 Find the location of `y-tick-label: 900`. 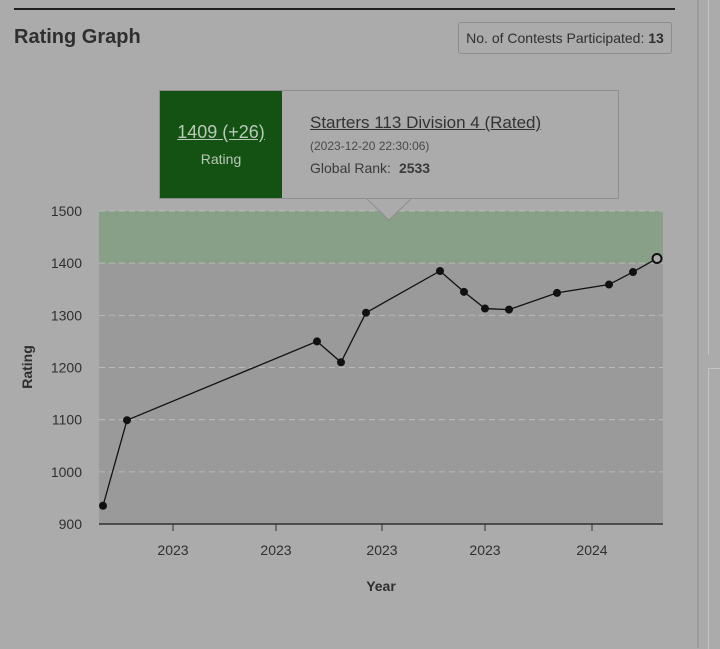

y-tick-label: 900 is located at coordinates (71, 524).